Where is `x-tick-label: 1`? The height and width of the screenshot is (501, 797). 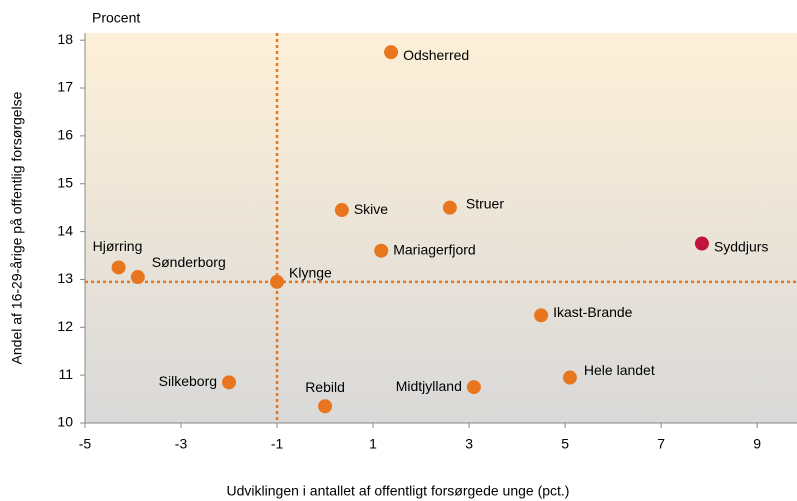 x-tick-label: 1 is located at coordinates (373, 444).